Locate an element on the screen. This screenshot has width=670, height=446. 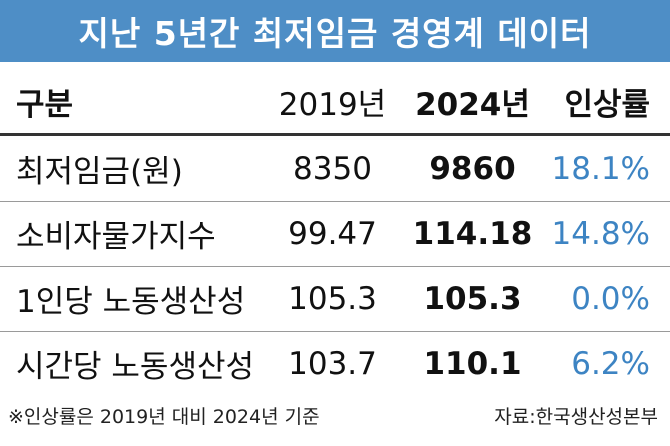
table-row: 시간당 노동생산성 103.7 110.1 6.2% is located at coordinates (335, 363).